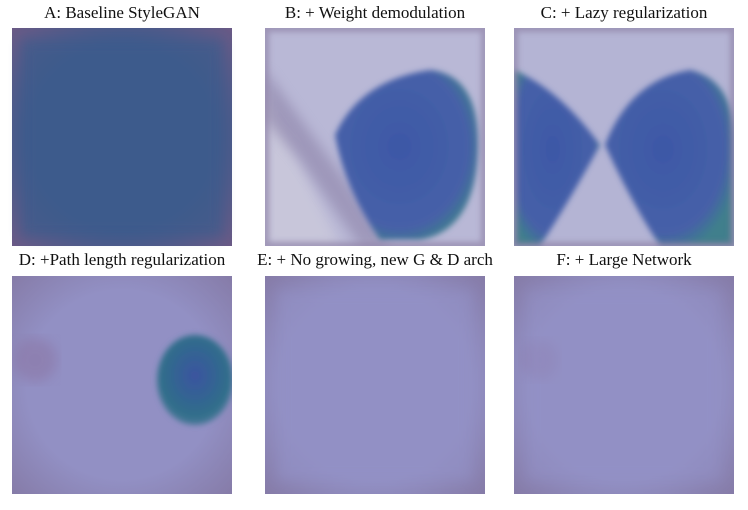 This screenshot has width=748, height=510. What do you see at coordinates (375, 259) in the screenshot?
I see `caption: E: + No growing, new G & D arch` at bounding box center [375, 259].